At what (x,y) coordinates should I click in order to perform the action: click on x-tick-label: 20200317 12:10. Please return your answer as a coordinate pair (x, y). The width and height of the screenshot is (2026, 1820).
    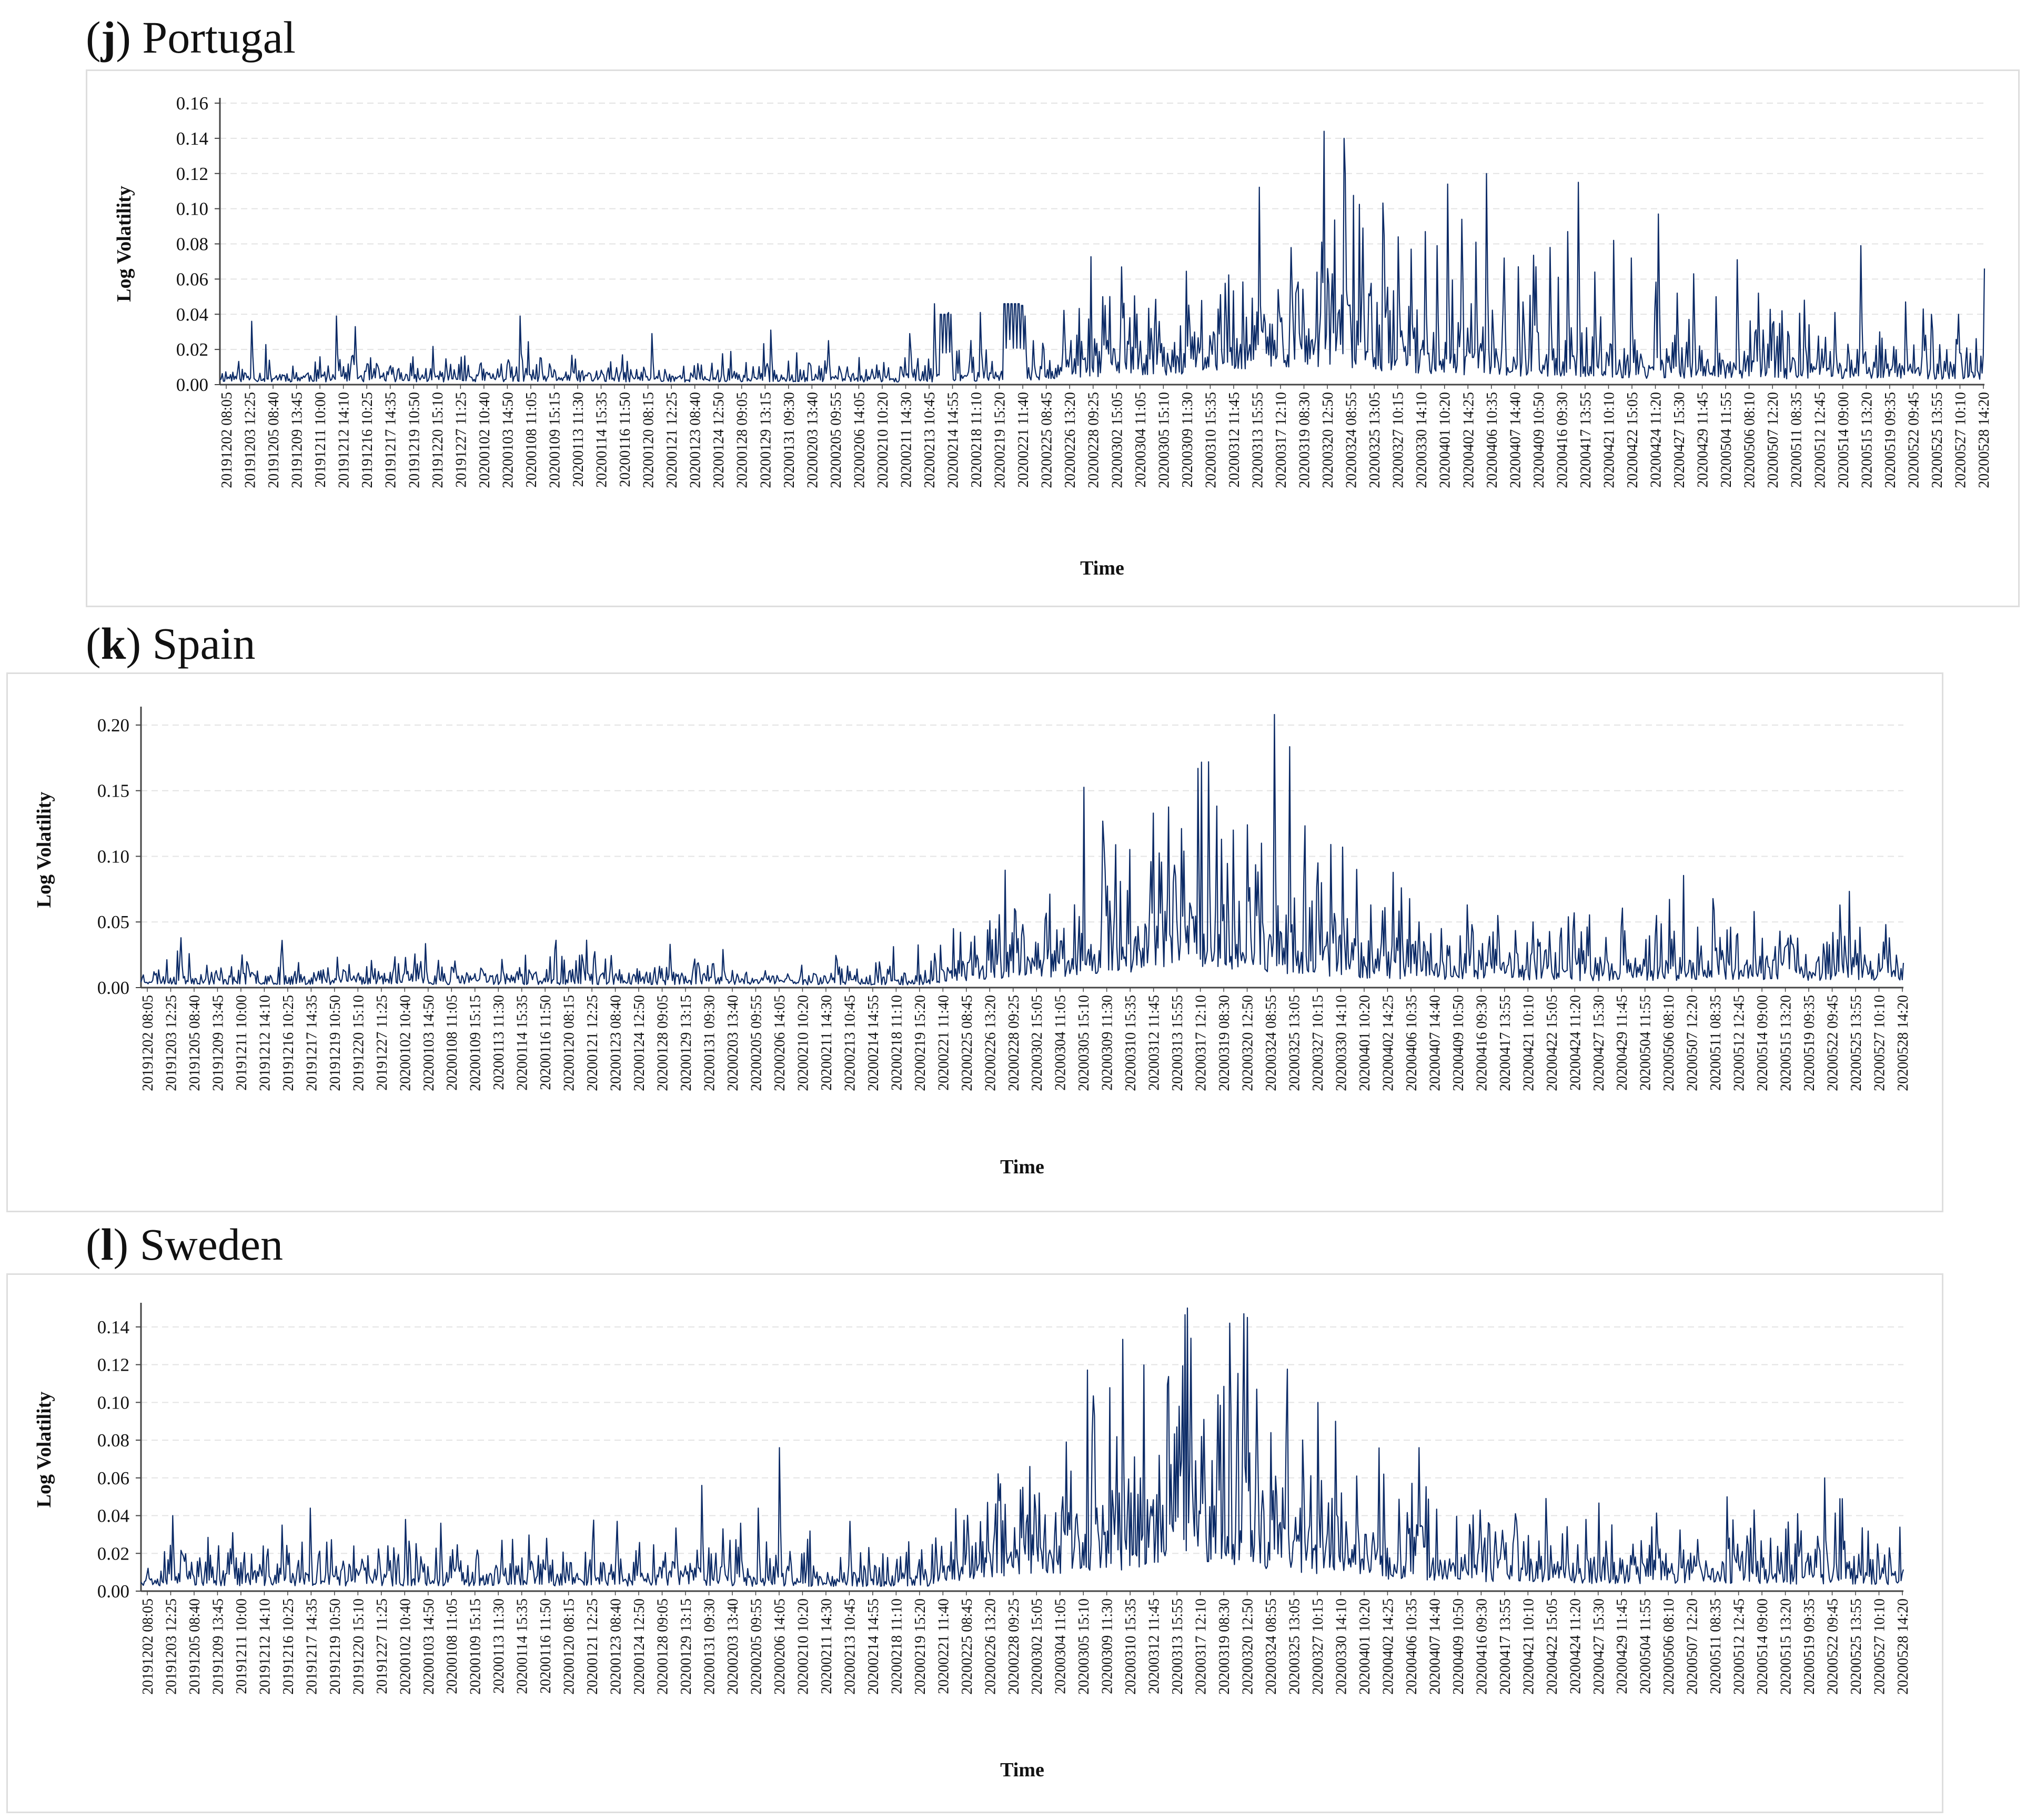
    Looking at the image, I should click on (1201, 1646).